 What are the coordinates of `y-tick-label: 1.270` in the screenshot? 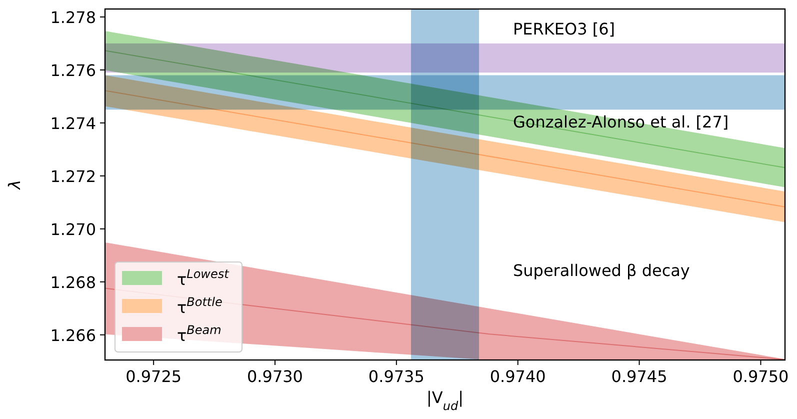 It's located at (73, 229).